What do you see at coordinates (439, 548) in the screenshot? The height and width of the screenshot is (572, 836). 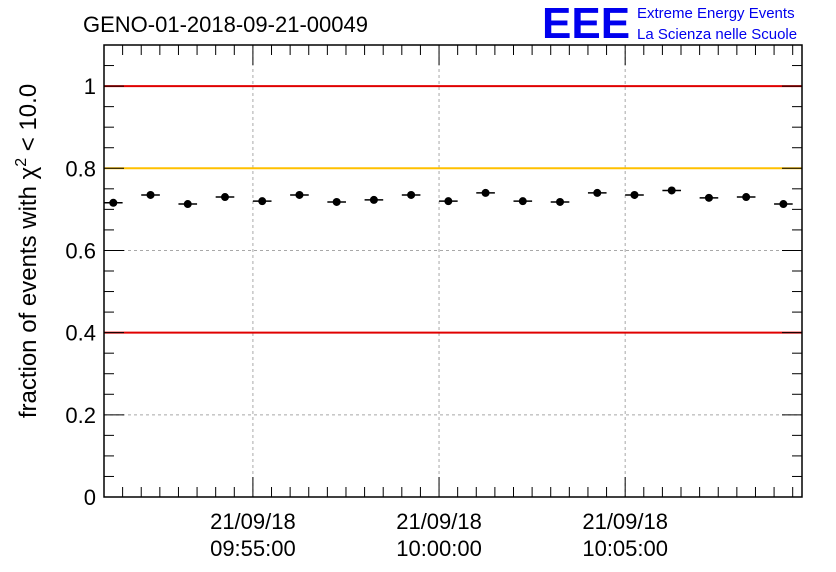 I see `x-tick-time-label: 10:00:00` at bounding box center [439, 548].